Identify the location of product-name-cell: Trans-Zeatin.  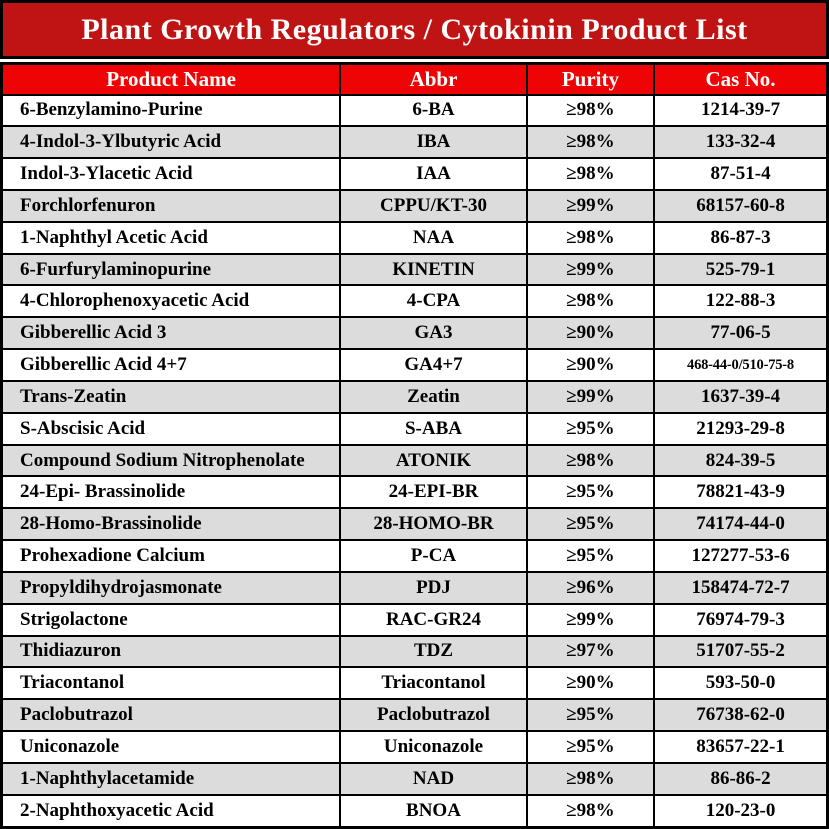
(171, 396).